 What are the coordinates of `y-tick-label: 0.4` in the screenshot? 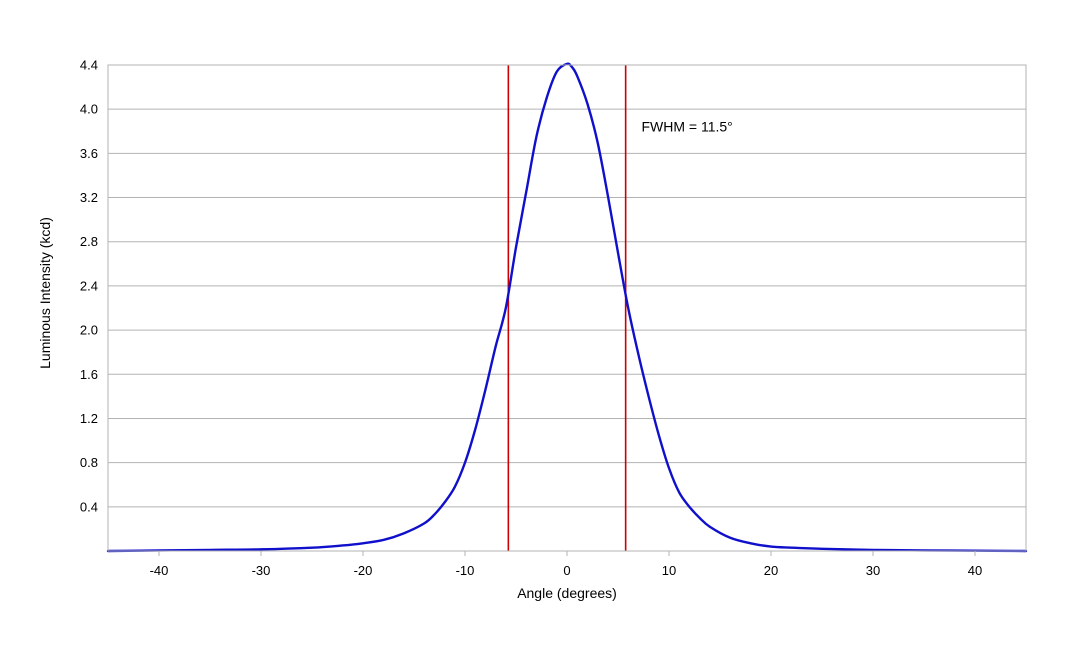 It's located at (89, 506).